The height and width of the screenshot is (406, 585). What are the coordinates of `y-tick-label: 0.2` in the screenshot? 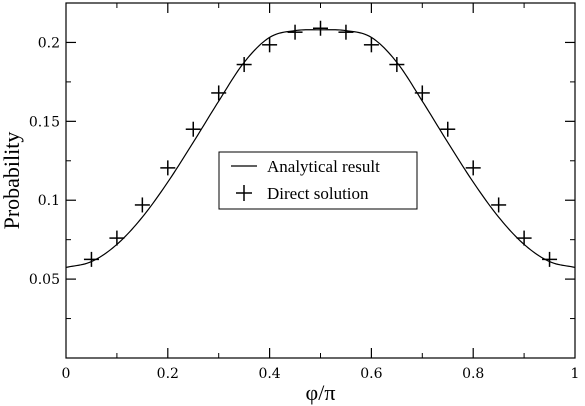 It's located at (49, 43).